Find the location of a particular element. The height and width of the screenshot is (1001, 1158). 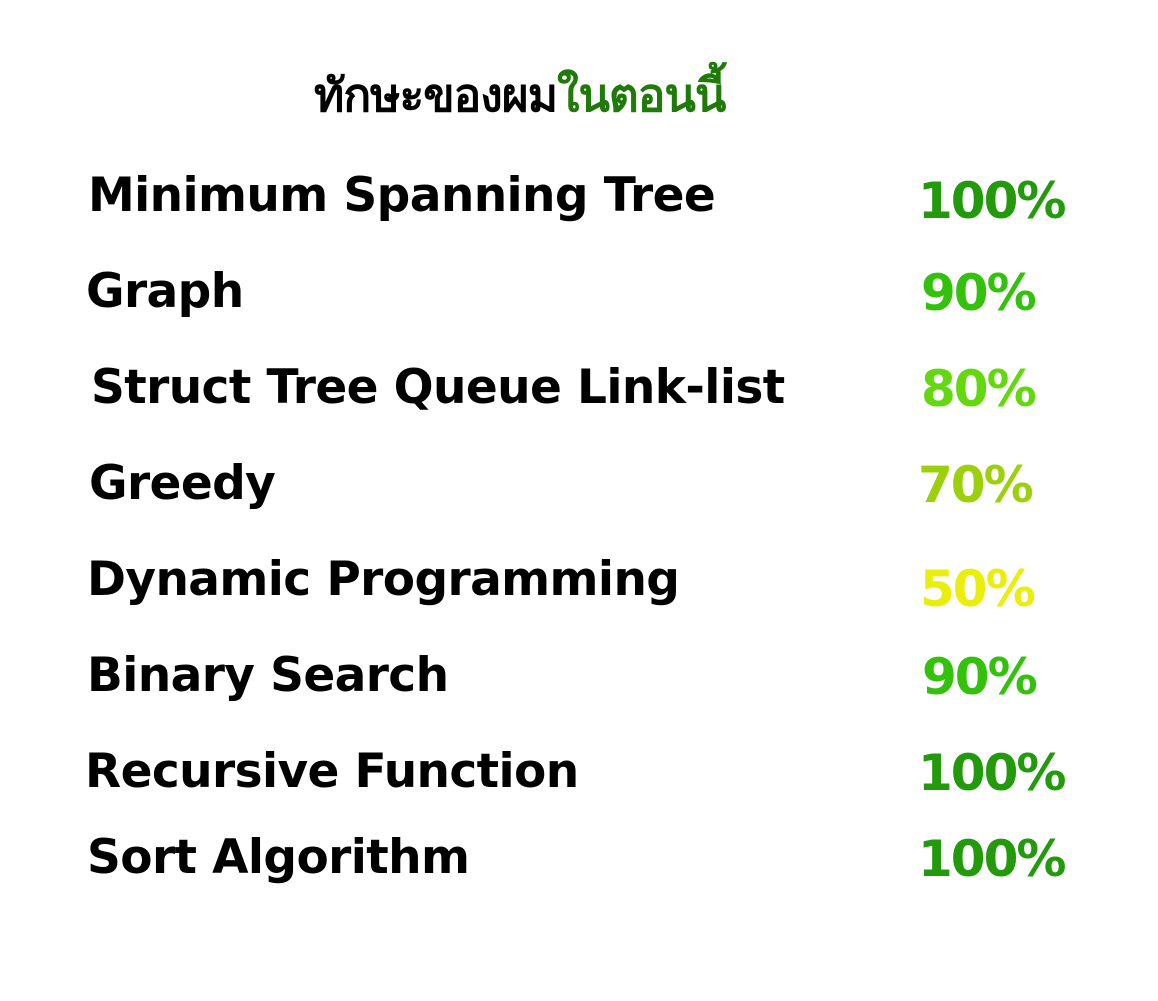

skill-label-recursive-function: Recursive Function is located at coordinates (332, 771).